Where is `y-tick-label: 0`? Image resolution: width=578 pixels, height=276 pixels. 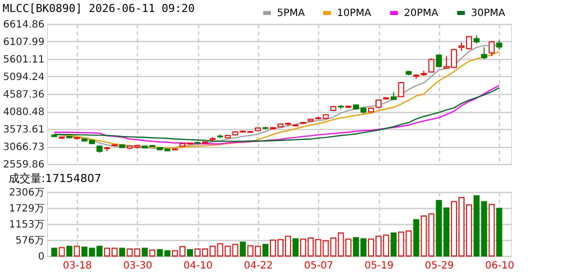
y-tick-label: 0 is located at coordinates (41, 257).